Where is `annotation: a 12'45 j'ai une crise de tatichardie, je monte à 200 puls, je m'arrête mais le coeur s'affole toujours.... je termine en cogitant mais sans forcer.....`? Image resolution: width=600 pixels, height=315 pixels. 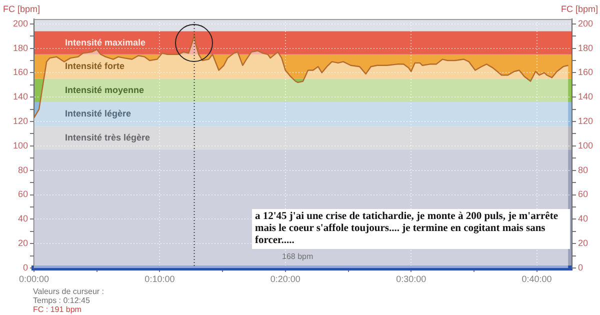 annotation: a 12'45 j'ai une crise de tatichardie, je monte à 200 puls, je m'arrête mais le coeur s'affole toujours.... je termine en cogitant mais sans forcer..... is located at coordinates (411, 229).